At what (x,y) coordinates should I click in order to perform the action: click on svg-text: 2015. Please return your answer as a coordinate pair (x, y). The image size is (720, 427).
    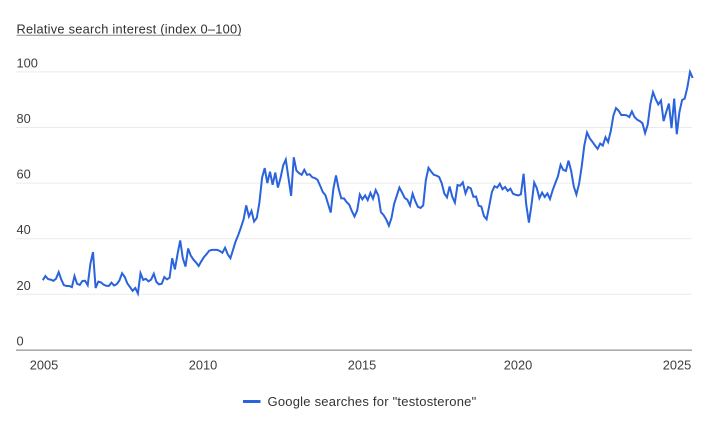
    Looking at the image, I should click on (362, 365).